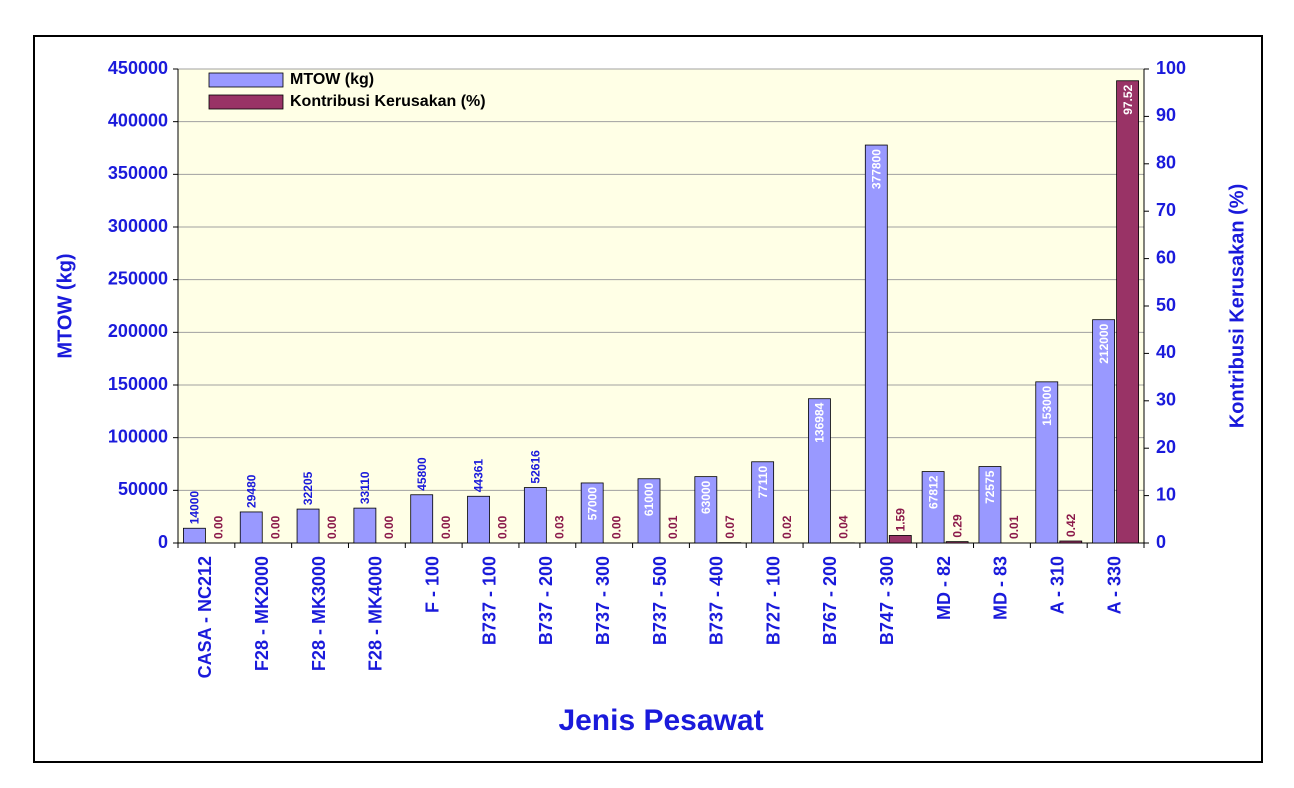 This screenshot has width=1294, height=788. I want to click on y-tick-label: 0, so click(163, 542).